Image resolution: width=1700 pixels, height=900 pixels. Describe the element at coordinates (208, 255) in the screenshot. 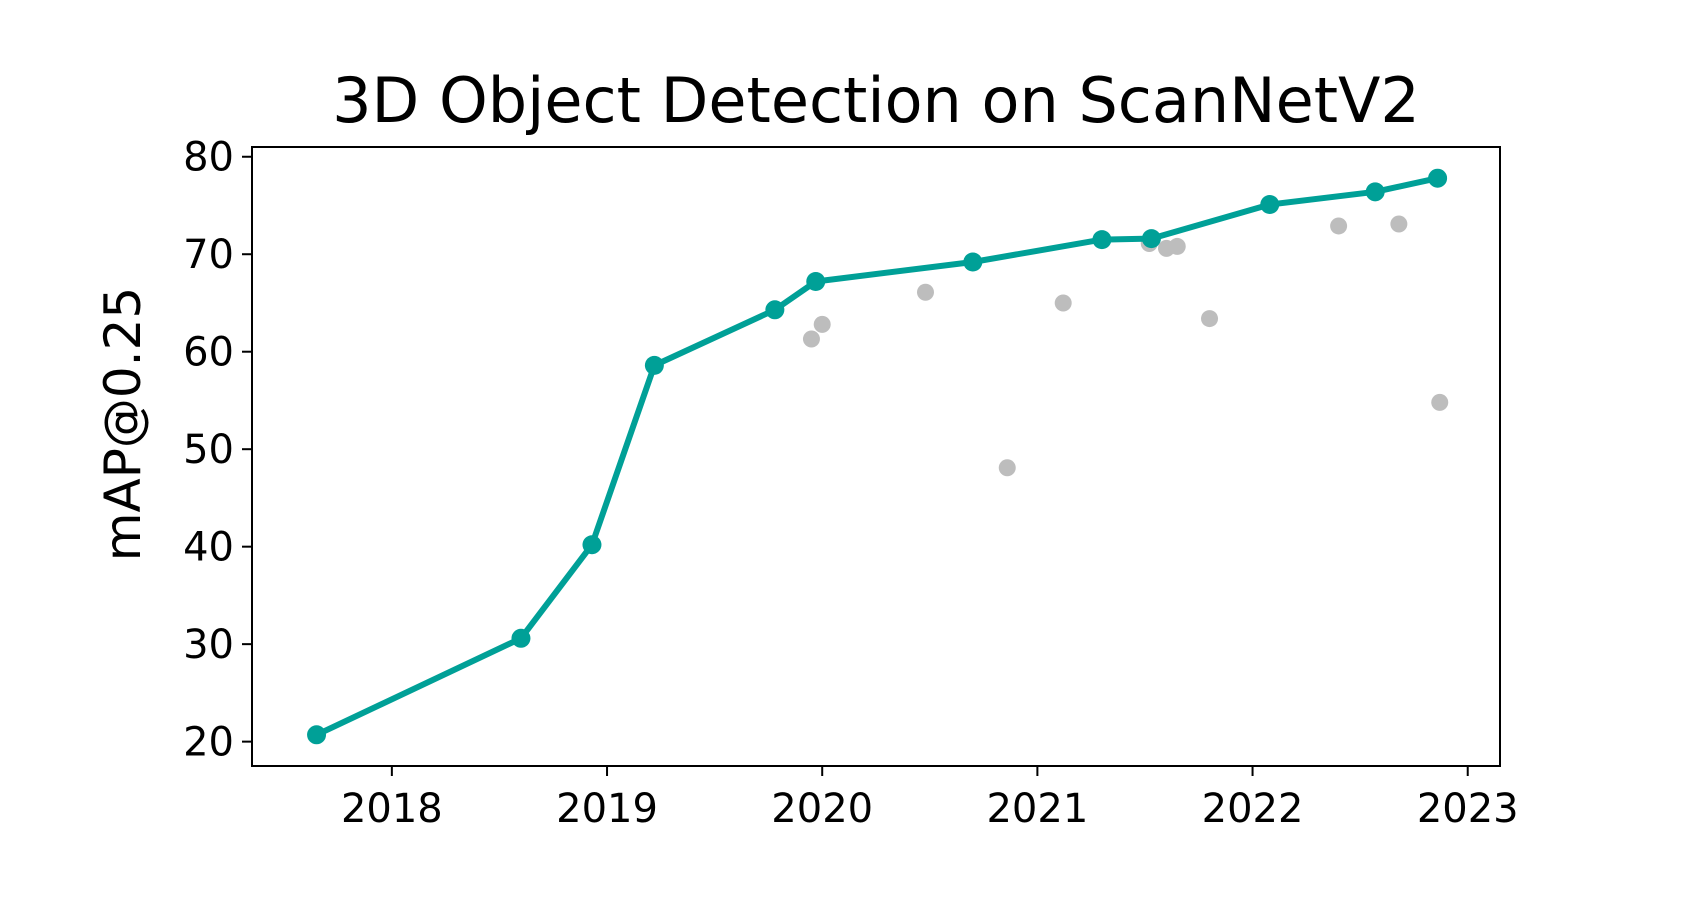

I see `y-tick-label: 70` at that location.